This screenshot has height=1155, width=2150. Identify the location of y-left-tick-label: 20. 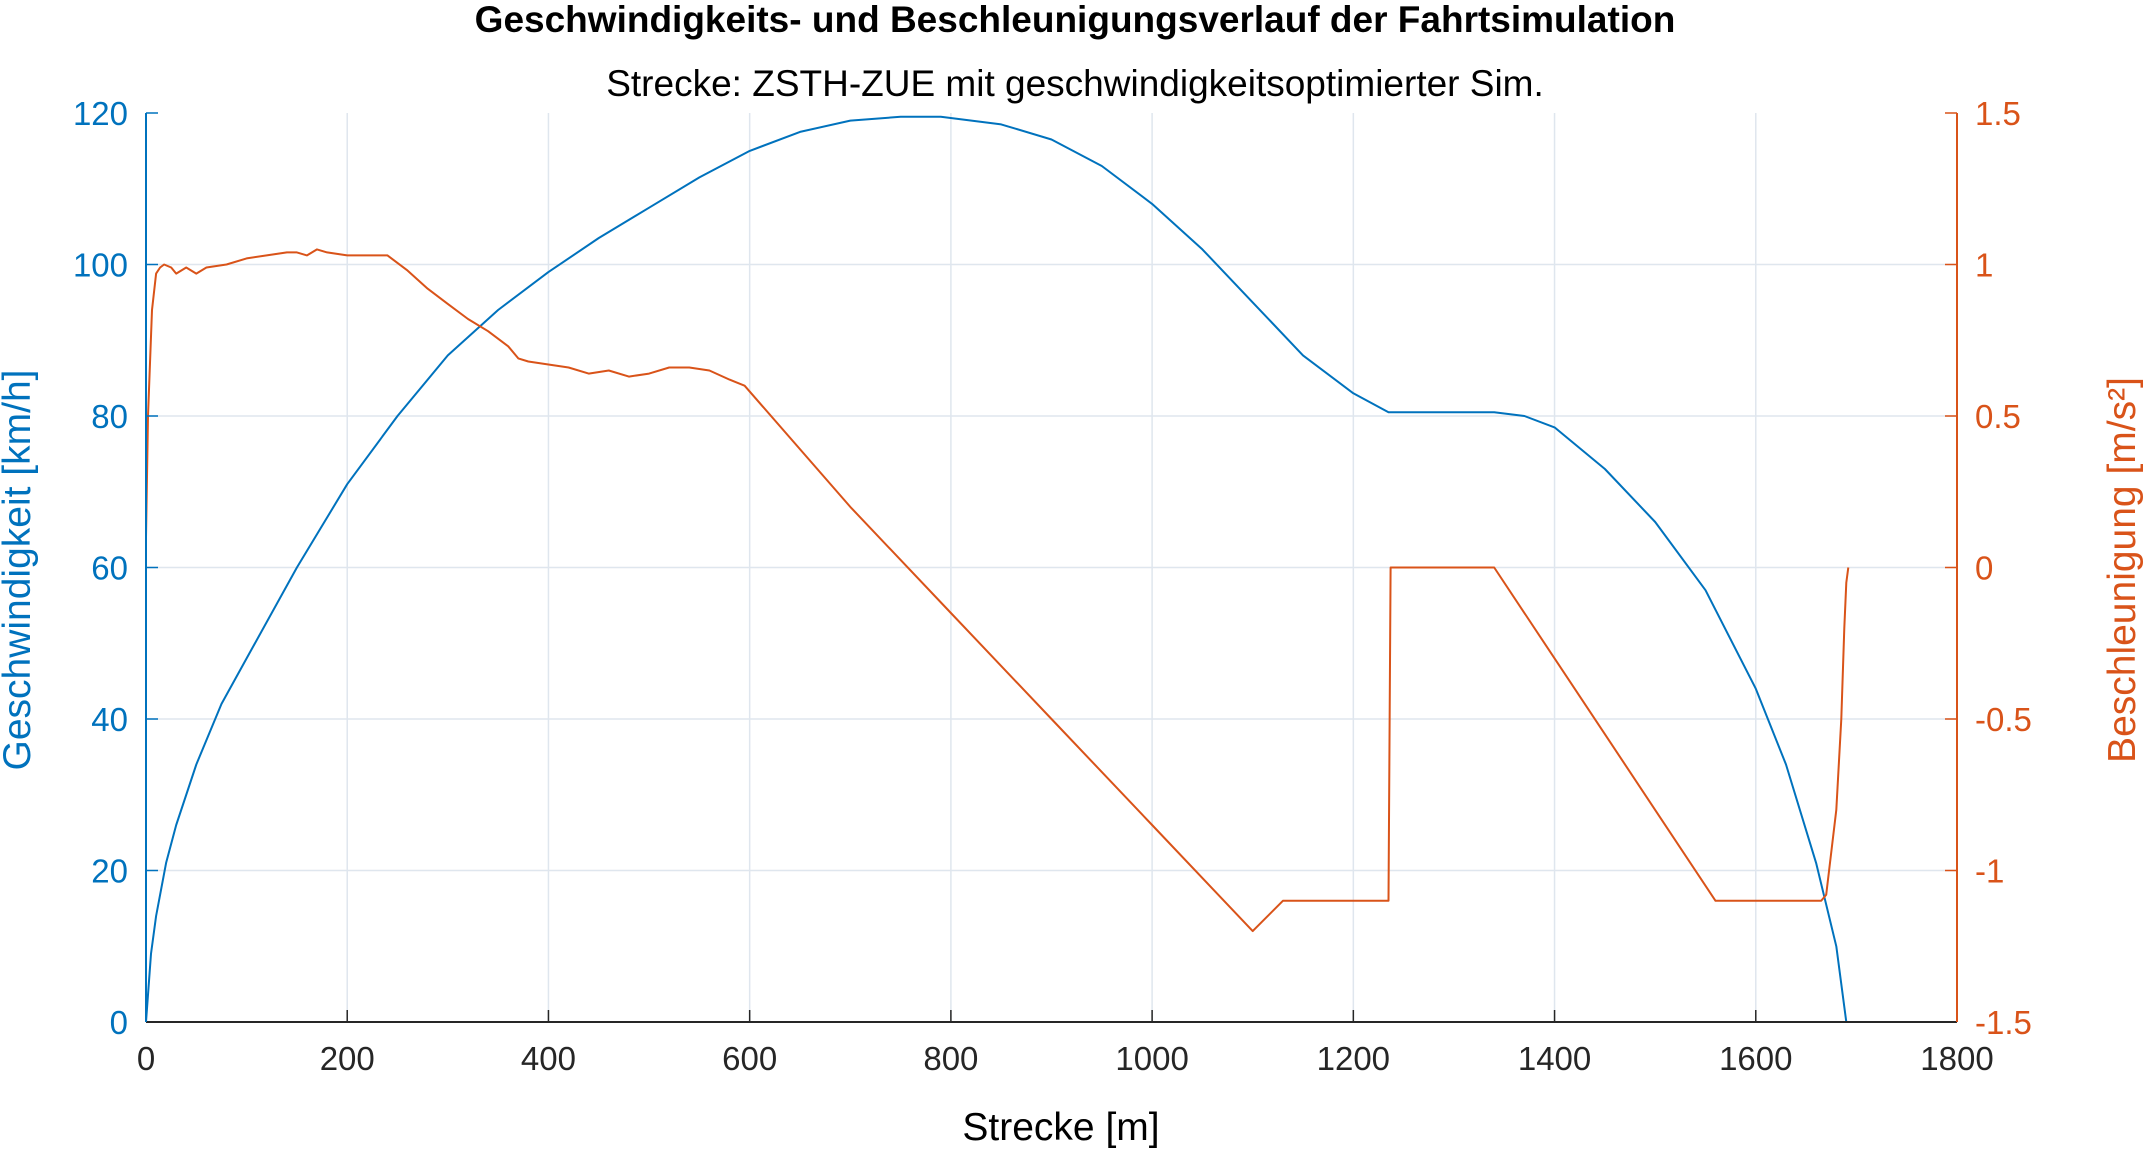
(109, 871).